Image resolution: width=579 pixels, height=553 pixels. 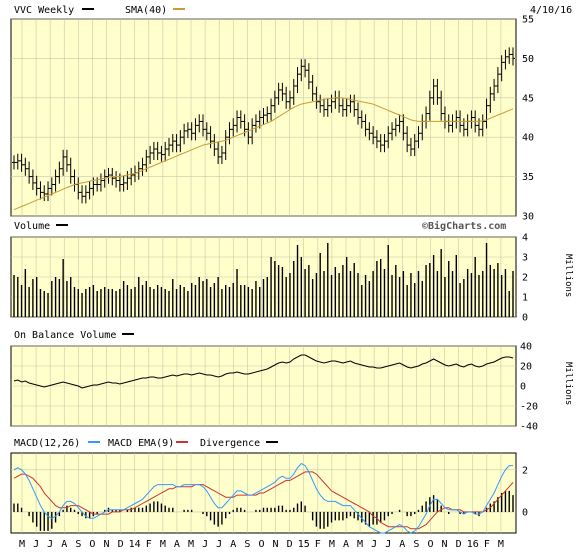 What do you see at coordinates (230, 443) in the screenshot?
I see `divergence-legend-label: Divergence` at bounding box center [230, 443].